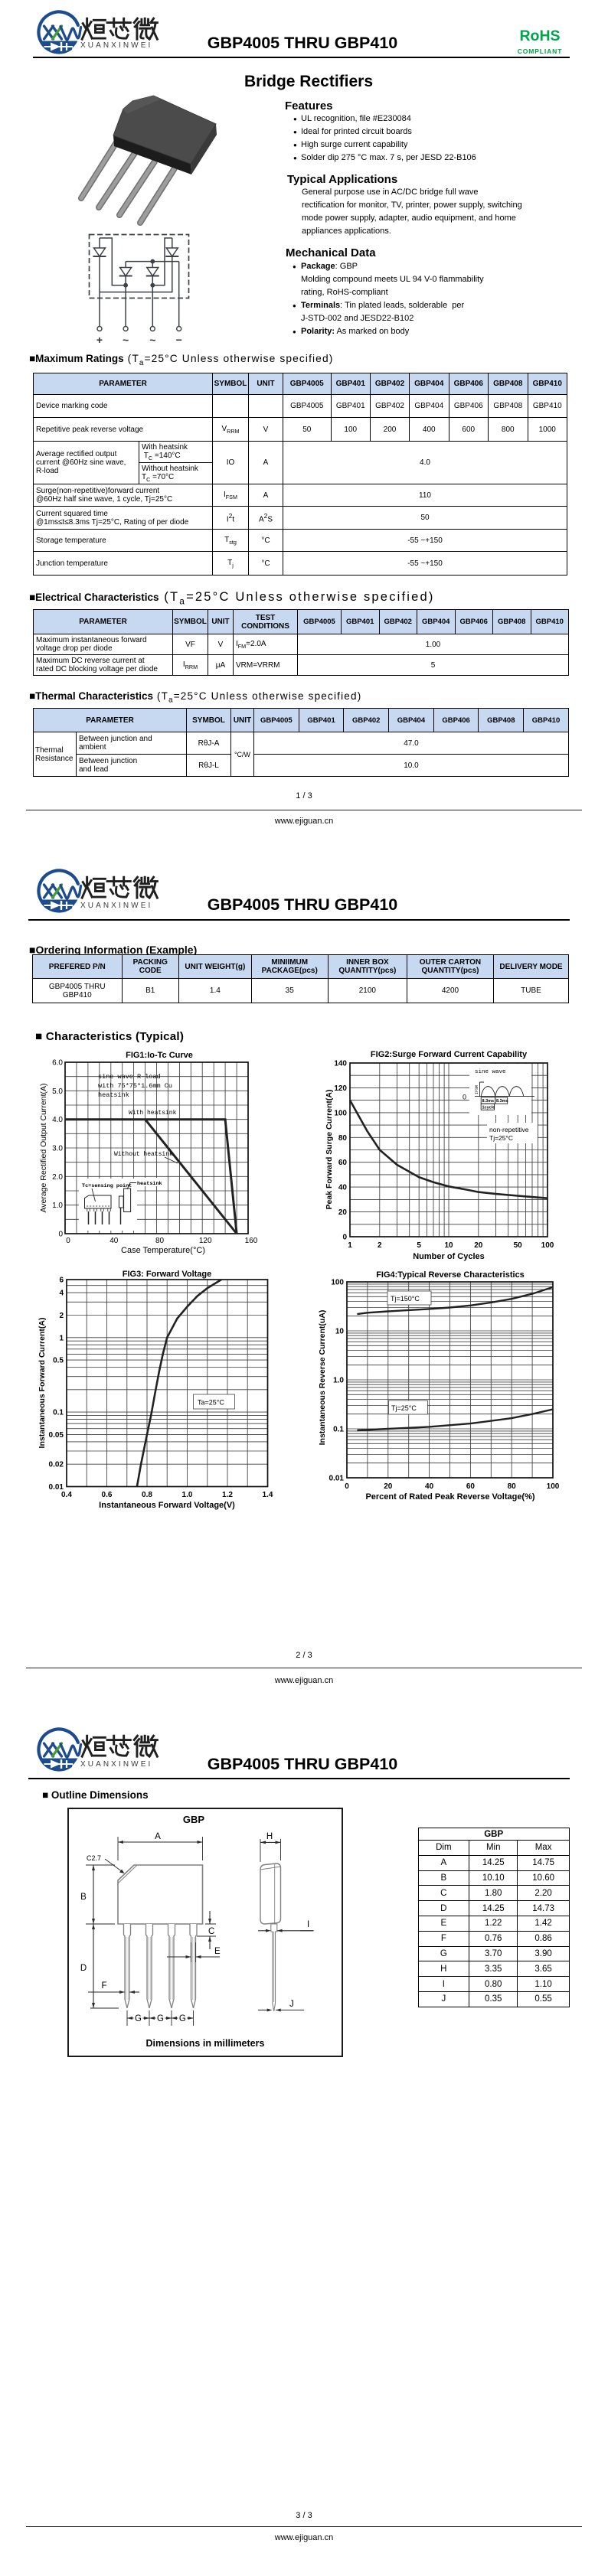  What do you see at coordinates (406, 1299) in the screenshot?
I see `svg-text: Tj=150°C` at bounding box center [406, 1299].